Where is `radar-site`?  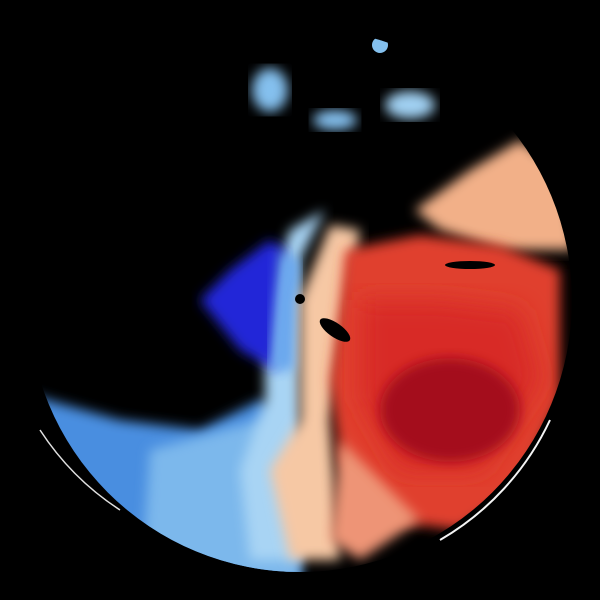 radar-site is located at coordinates (300, 299).